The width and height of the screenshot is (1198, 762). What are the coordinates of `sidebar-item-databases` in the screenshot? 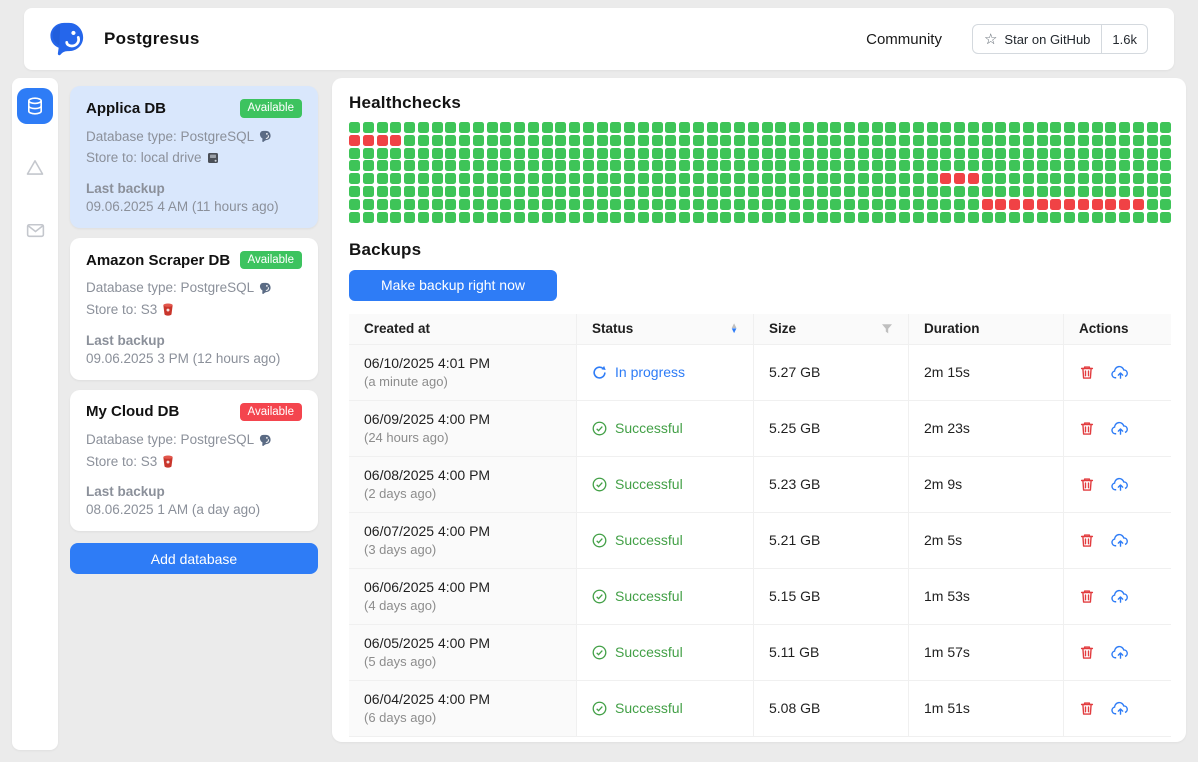 It's located at (35, 106).